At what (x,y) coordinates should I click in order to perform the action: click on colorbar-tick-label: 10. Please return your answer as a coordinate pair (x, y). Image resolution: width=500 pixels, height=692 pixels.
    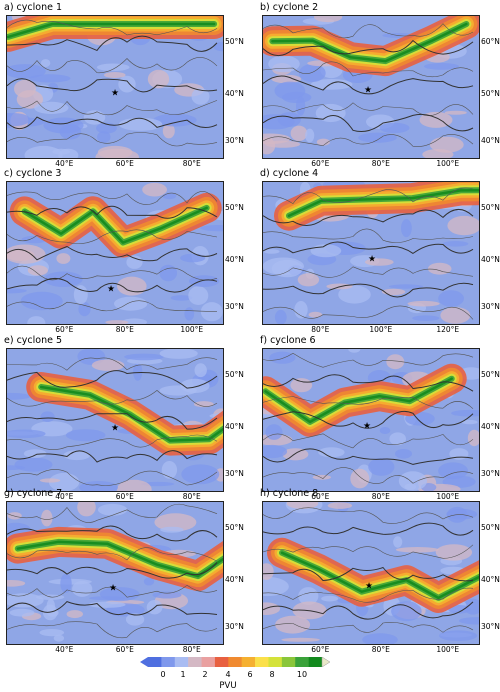
    Looking at the image, I should click on (302, 674).